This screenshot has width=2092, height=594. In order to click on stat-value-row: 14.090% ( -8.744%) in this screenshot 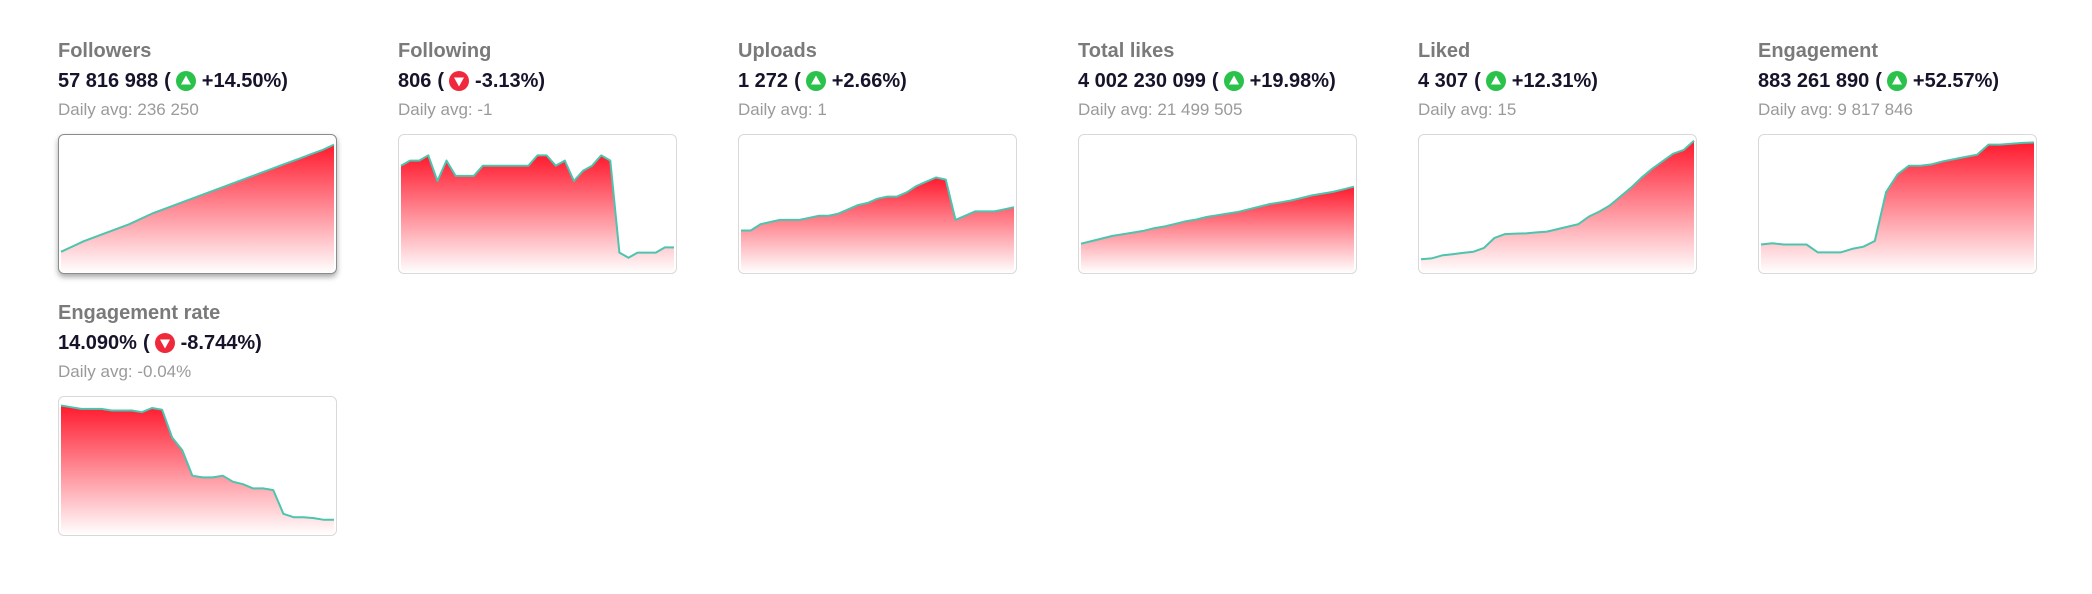, I will do `click(197, 343)`.